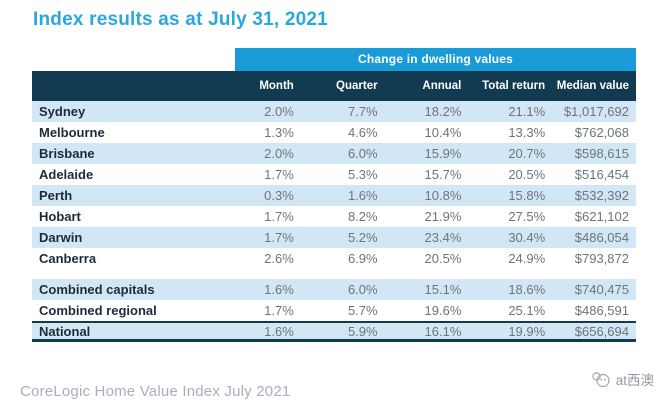  Describe the element at coordinates (334, 111) in the screenshot. I see `table-row: Sydney 2.0% 7.7% 18.2% 21.1% $1,017,692` at that location.